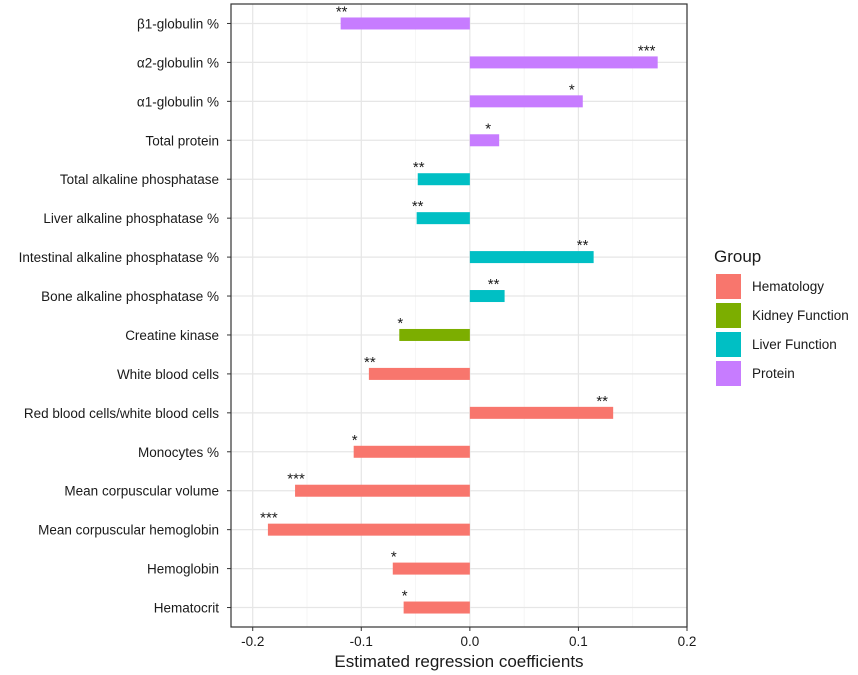 Image resolution: width=858 pixels, height=675 pixels. I want to click on y-tick-label: Total alkaline phosphatase, so click(139, 179).